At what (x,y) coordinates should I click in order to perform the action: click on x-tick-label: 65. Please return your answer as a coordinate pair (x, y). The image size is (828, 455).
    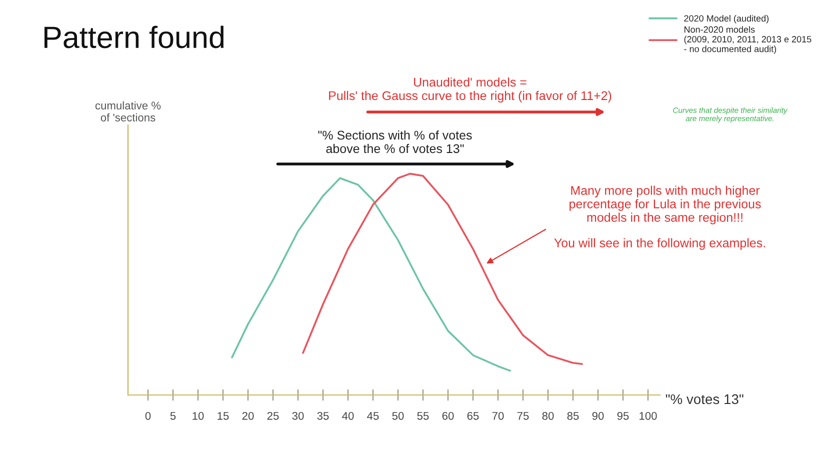
    Looking at the image, I should click on (473, 416).